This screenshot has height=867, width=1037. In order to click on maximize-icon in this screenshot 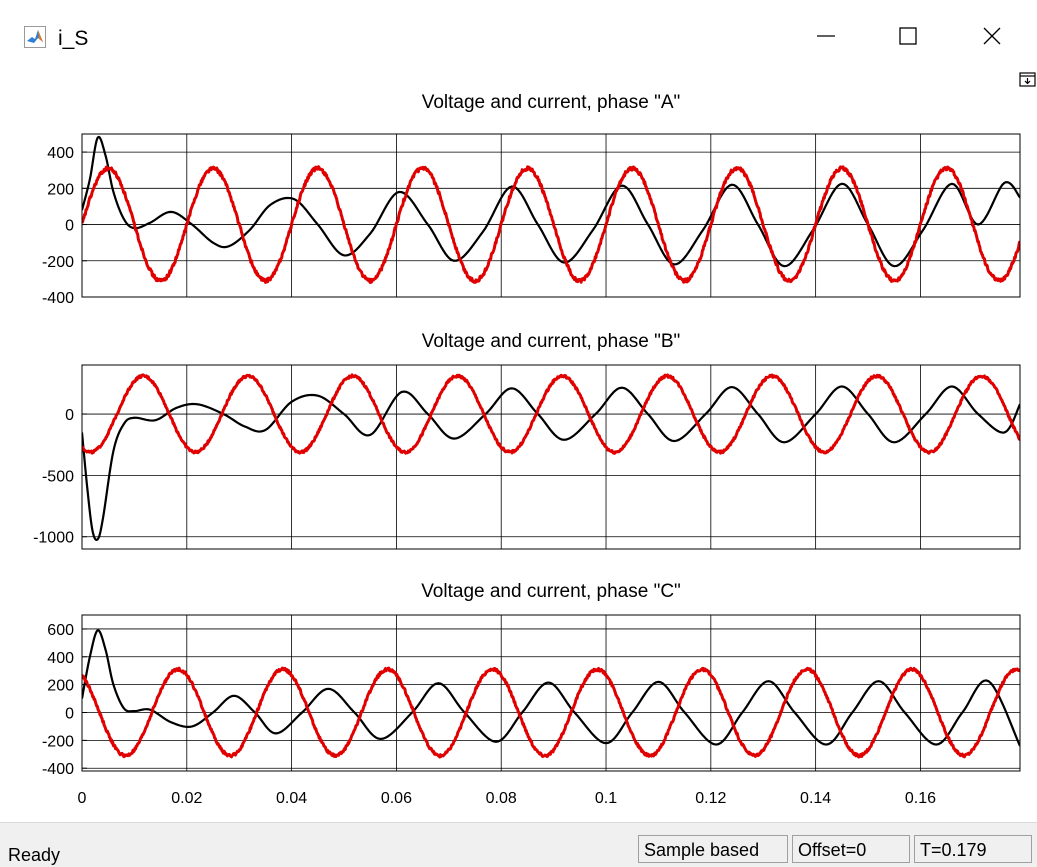, I will do `click(908, 36)`.